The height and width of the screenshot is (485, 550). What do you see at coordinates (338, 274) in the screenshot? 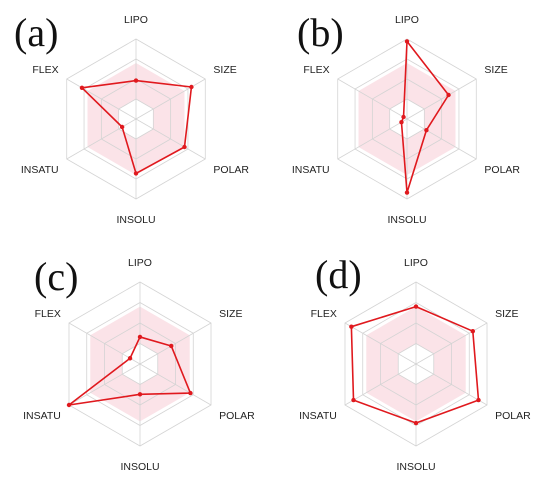
I see `panel-label: (d)` at bounding box center [338, 274].